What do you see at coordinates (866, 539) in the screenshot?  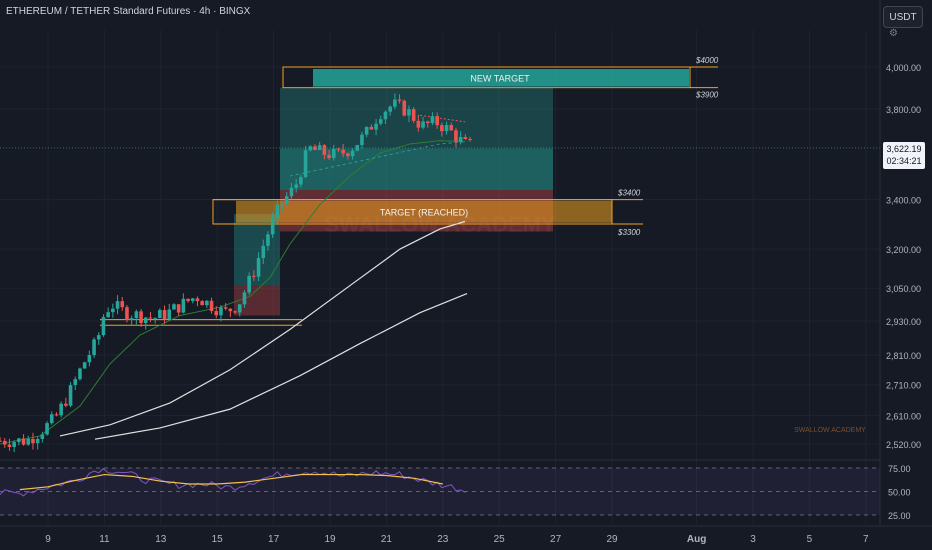 I see `x-tick-label: 7` at bounding box center [866, 539].